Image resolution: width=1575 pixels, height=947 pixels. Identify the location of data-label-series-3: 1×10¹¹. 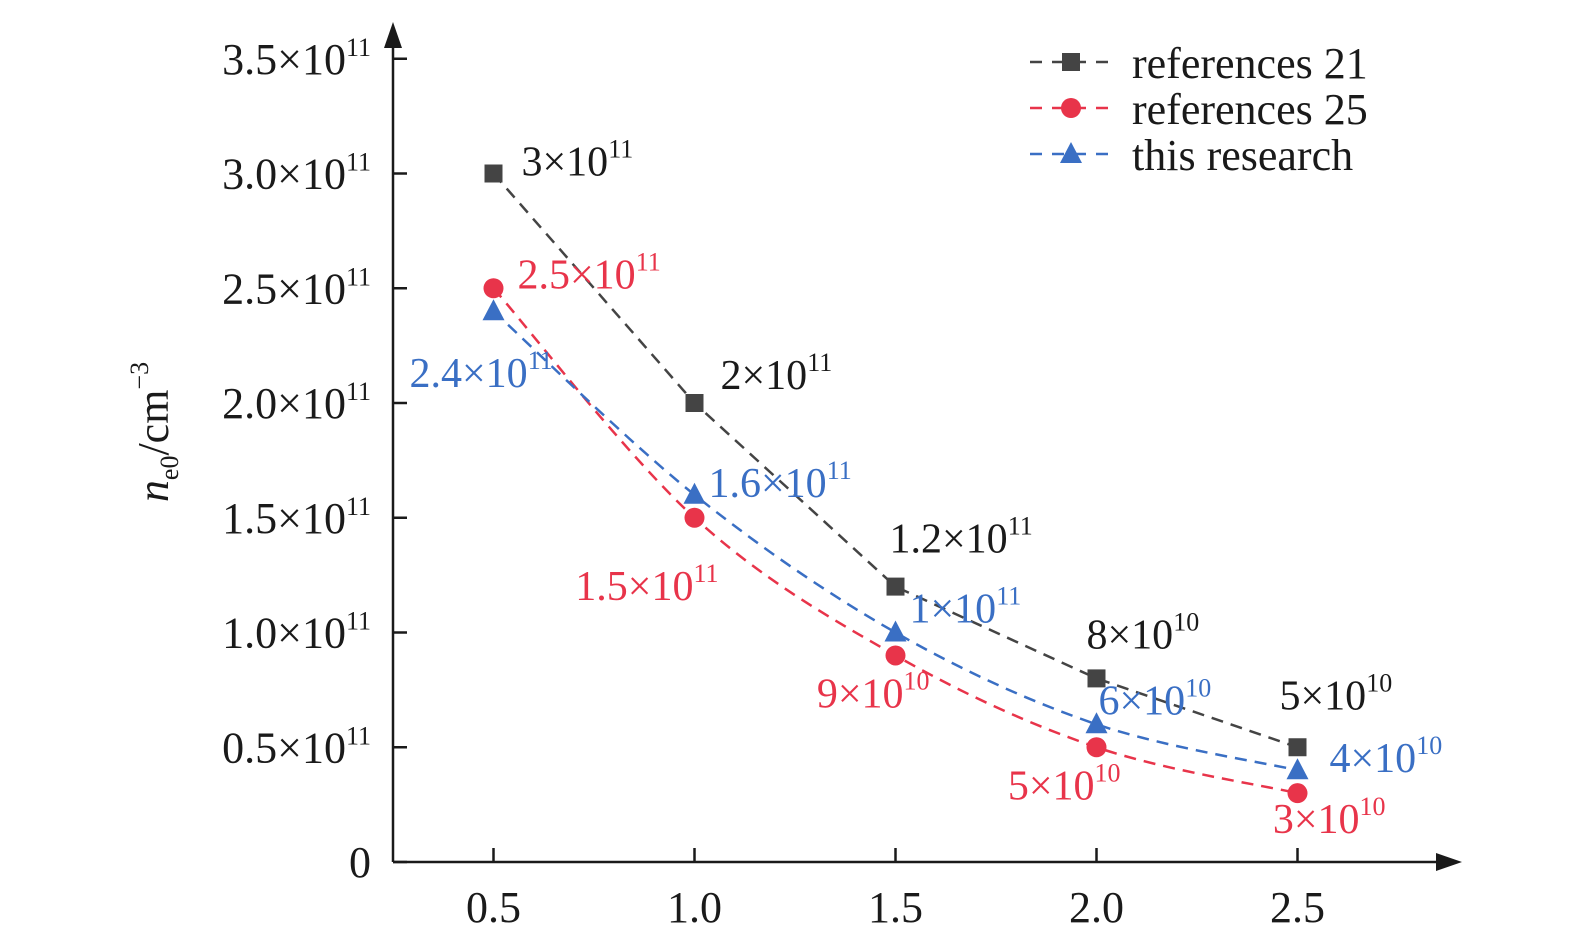
(966, 607).